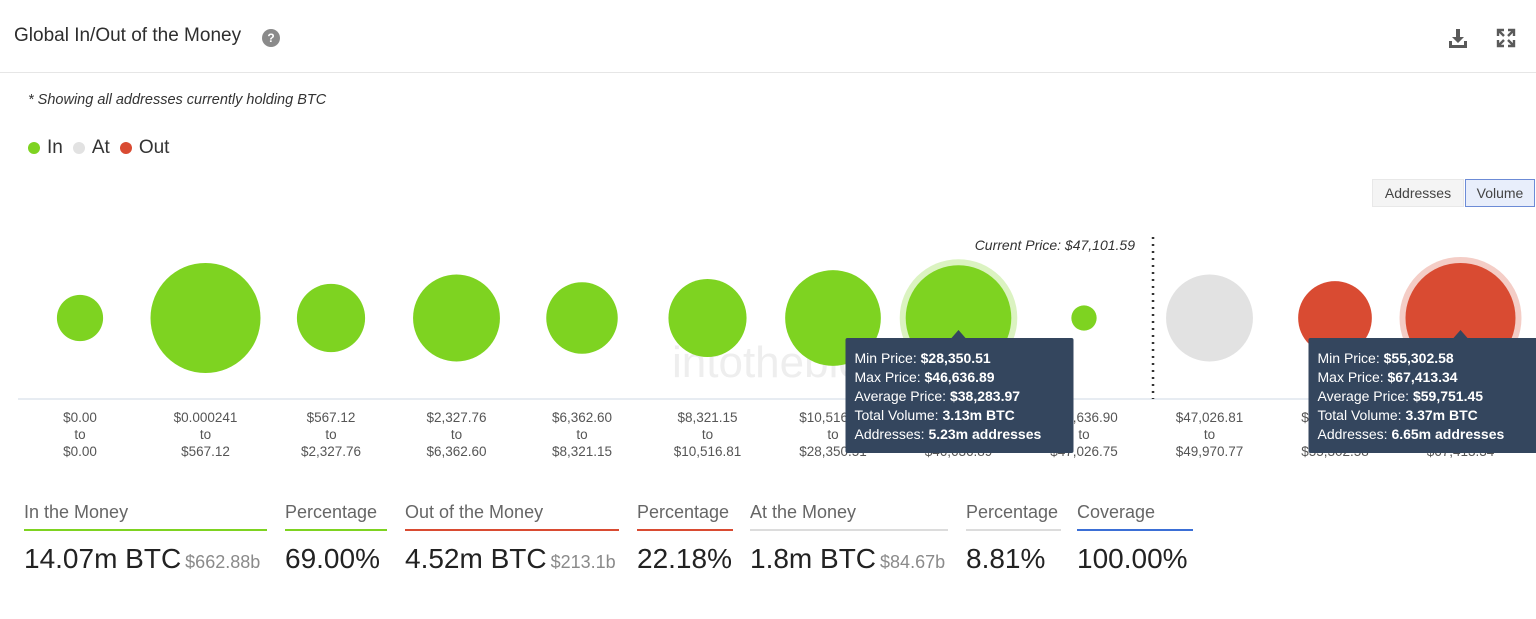 This screenshot has height=619, width=1536. What do you see at coordinates (331, 512) in the screenshot?
I see `stat-in-pct-label: Percentage` at bounding box center [331, 512].